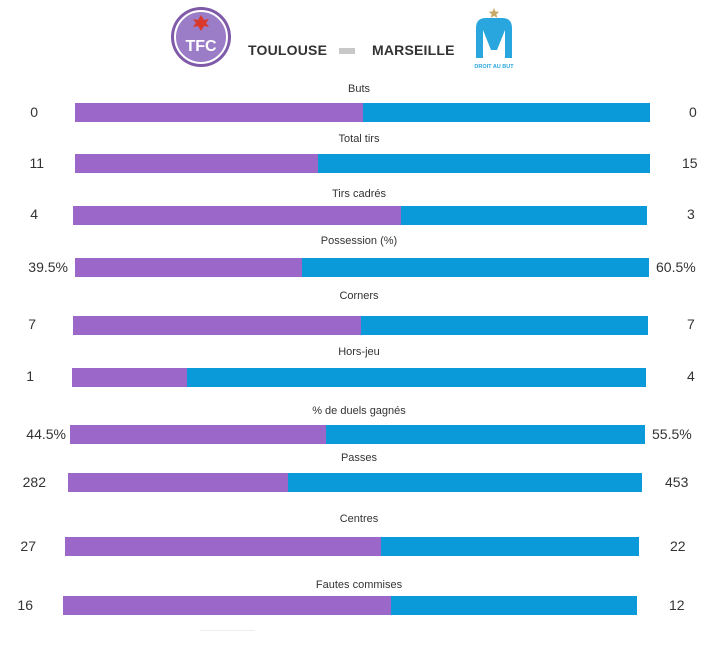 The image size is (728, 646). What do you see at coordinates (364, 40) in the screenshot?
I see `match-header: TFC TOULOUSE MARSEILLE DROIT AU BUT` at bounding box center [364, 40].